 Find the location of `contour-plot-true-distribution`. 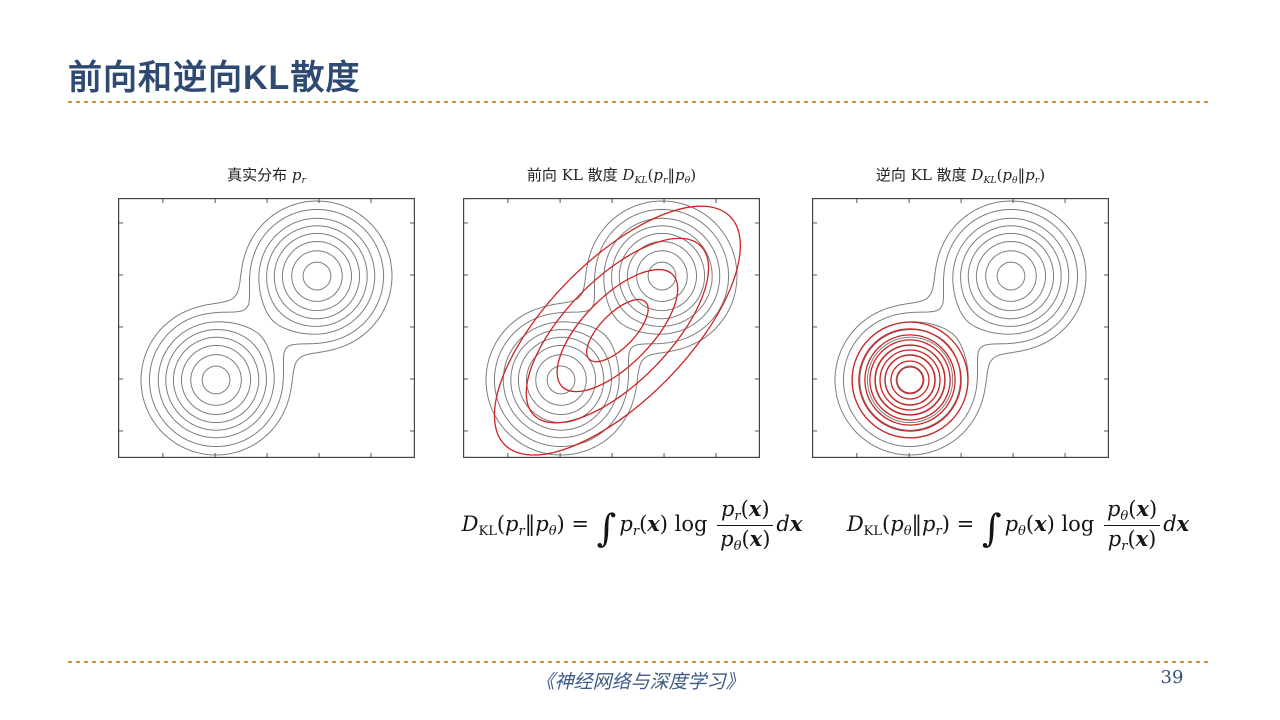

contour-plot-true-distribution is located at coordinates (266, 328).